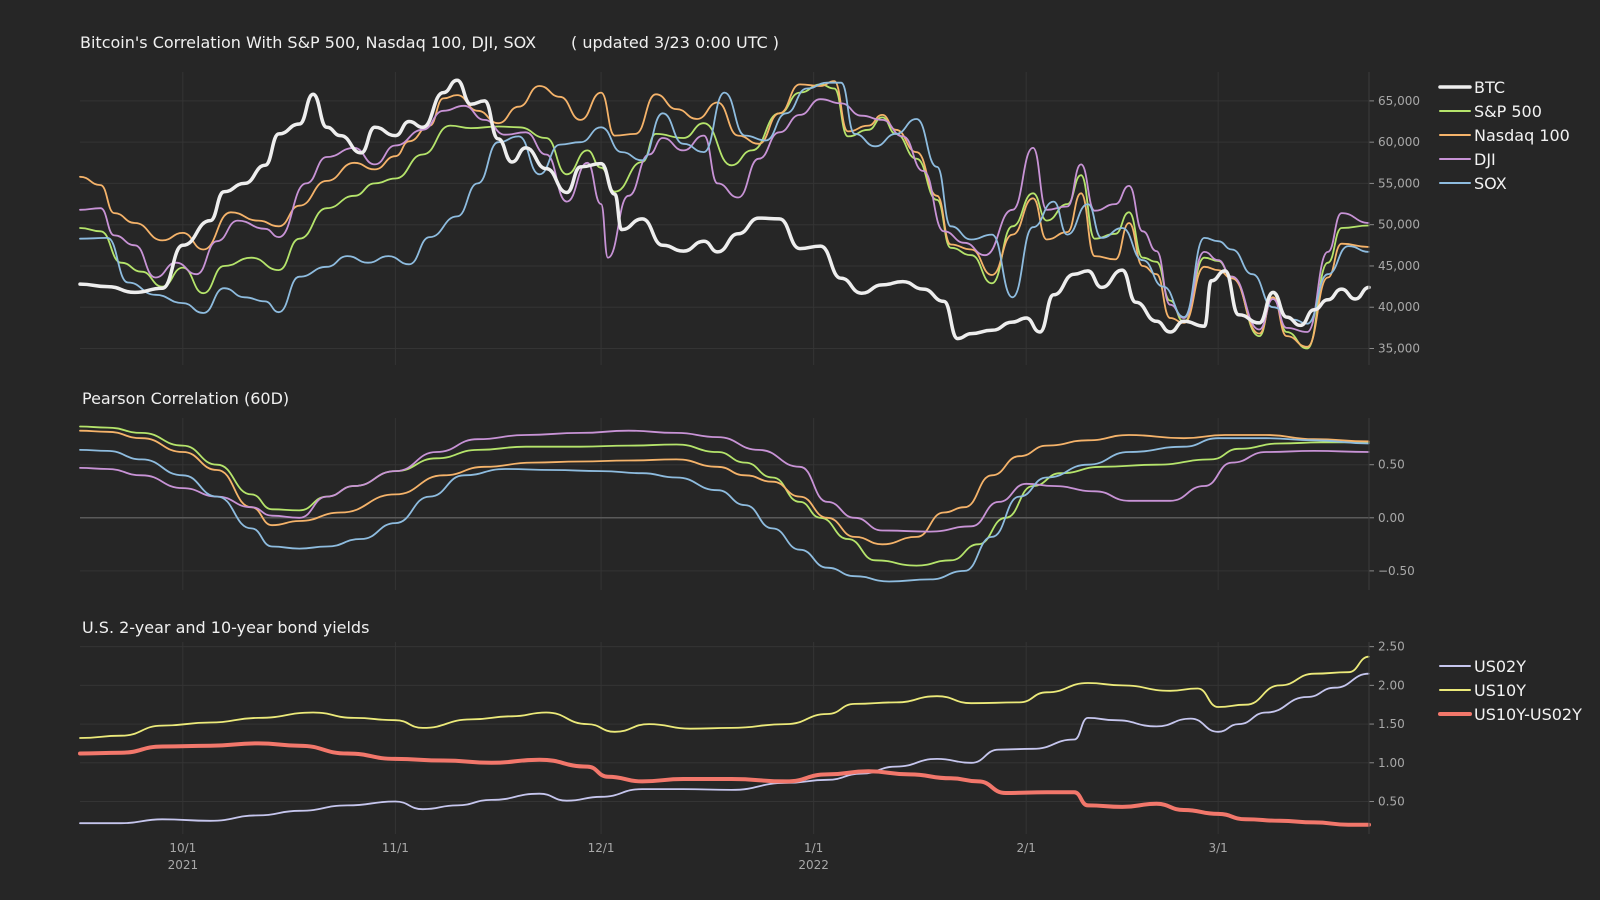 The image size is (1600, 900). Describe the element at coordinates (1522, 135) in the screenshot. I see `legend-label: Nasdaq 100` at that location.